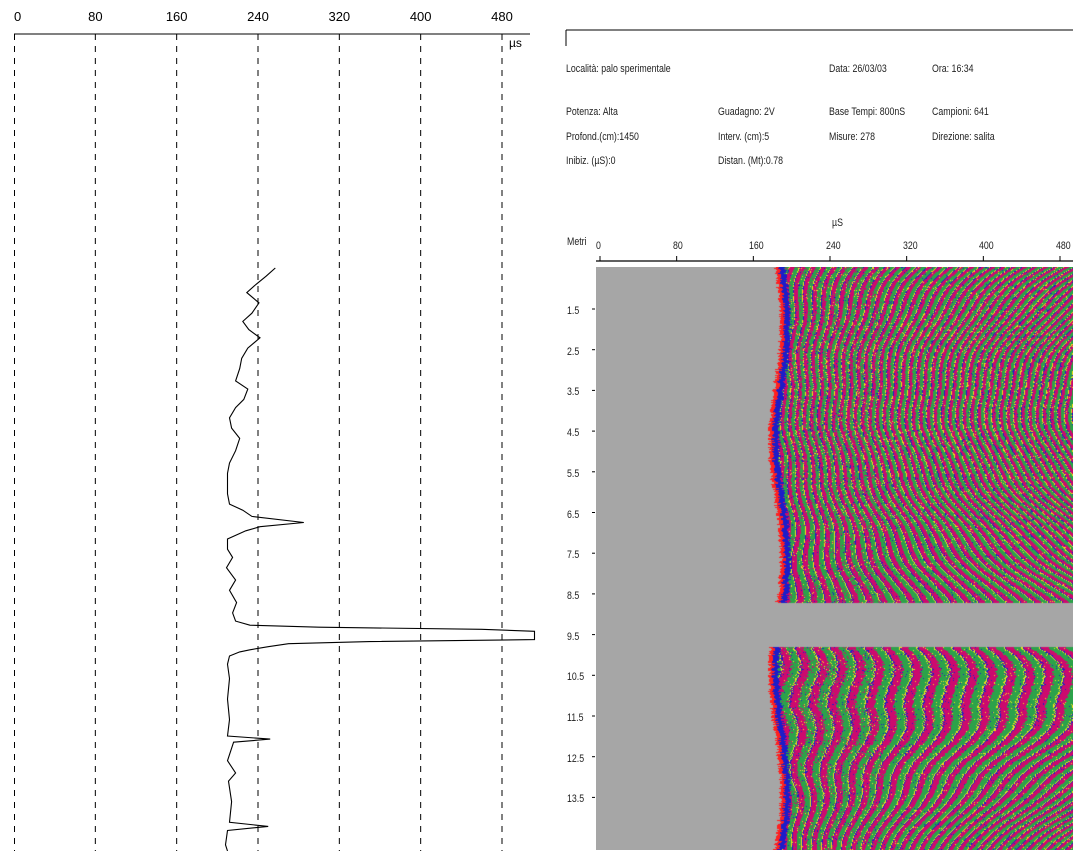 The width and height of the screenshot is (1073, 851). I want to click on radar-x-tick-label: 80, so click(677, 246).